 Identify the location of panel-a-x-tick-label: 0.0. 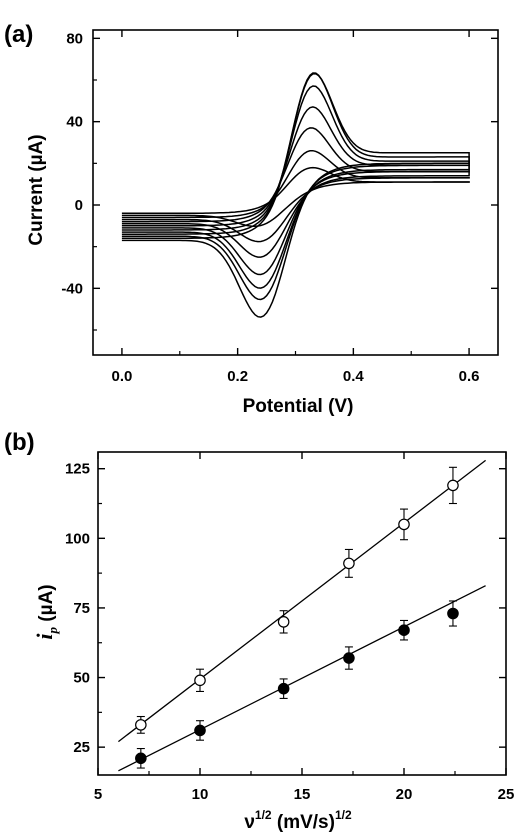
(121, 376).